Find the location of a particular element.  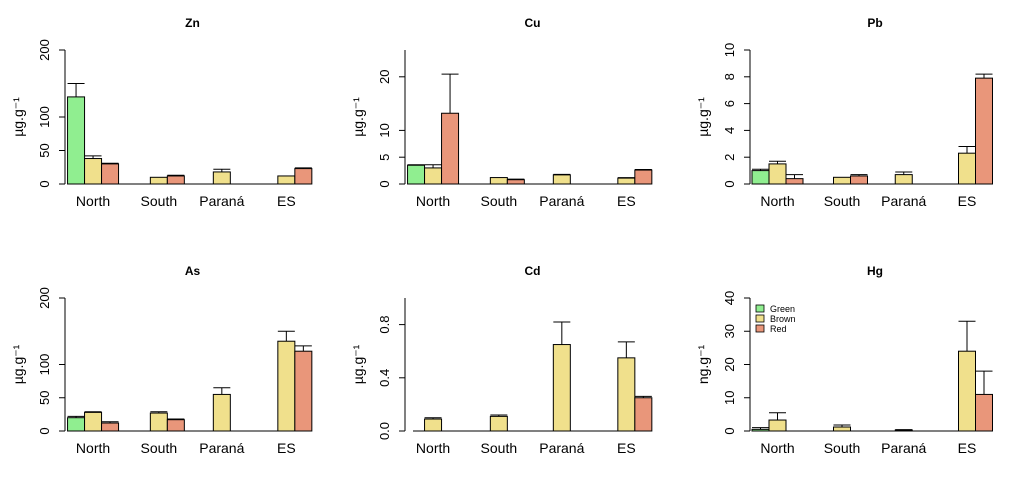

y-tick-label: 4 is located at coordinates (729, 130).